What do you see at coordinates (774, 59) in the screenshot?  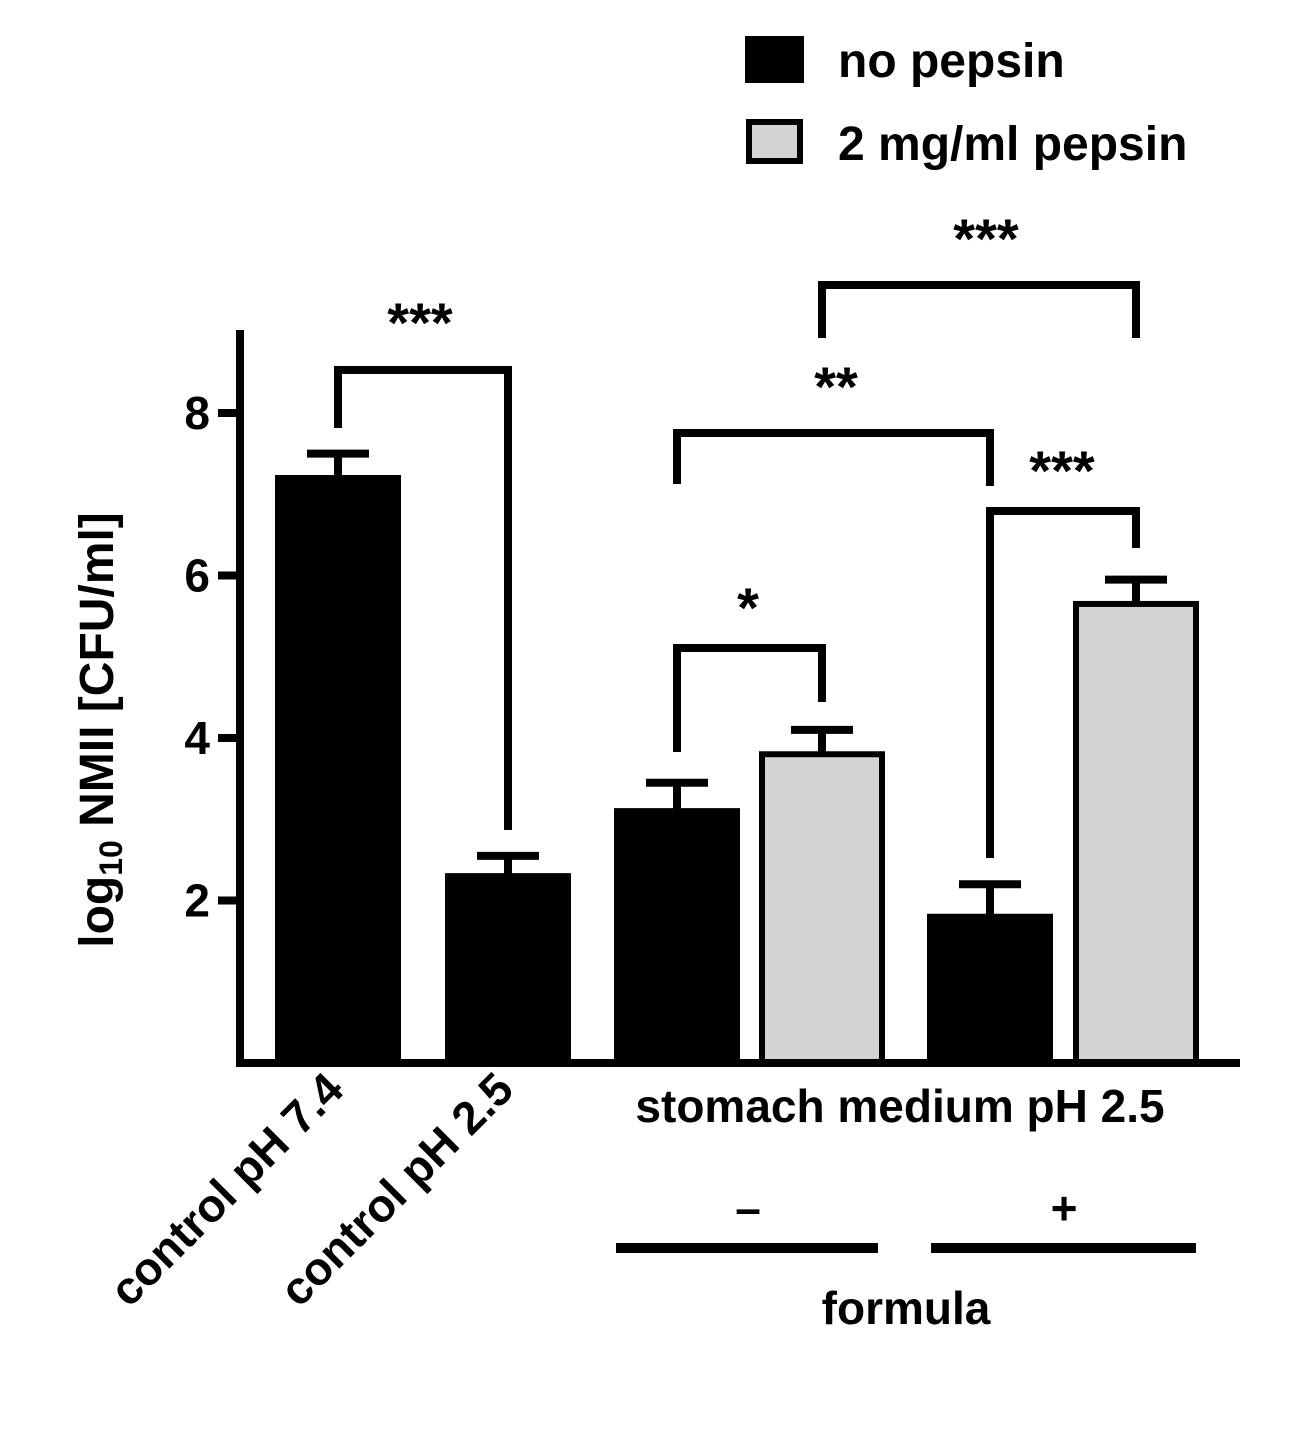 I see `legend-swatch-no-pepsin` at bounding box center [774, 59].